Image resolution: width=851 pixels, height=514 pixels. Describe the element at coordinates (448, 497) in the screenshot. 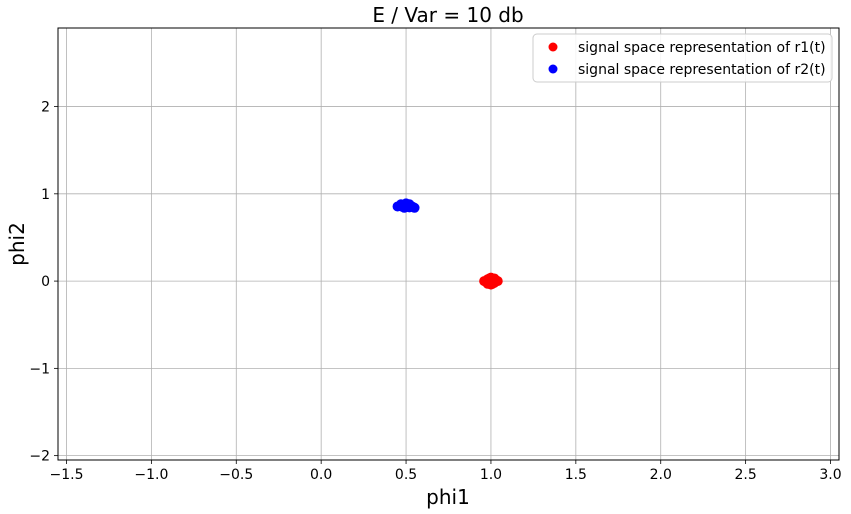

I see `x-axis-label: phi1` at that location.